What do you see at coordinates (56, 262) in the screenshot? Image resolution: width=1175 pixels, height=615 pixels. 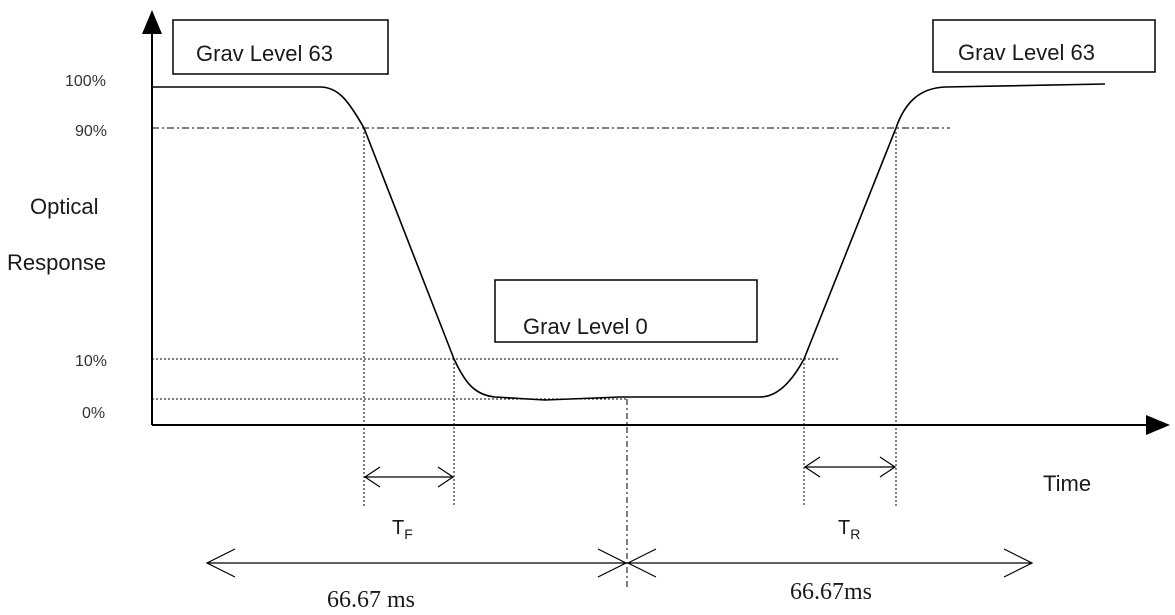 I see `y-axis-title-line2: Response` at bounding box center [56, 262].